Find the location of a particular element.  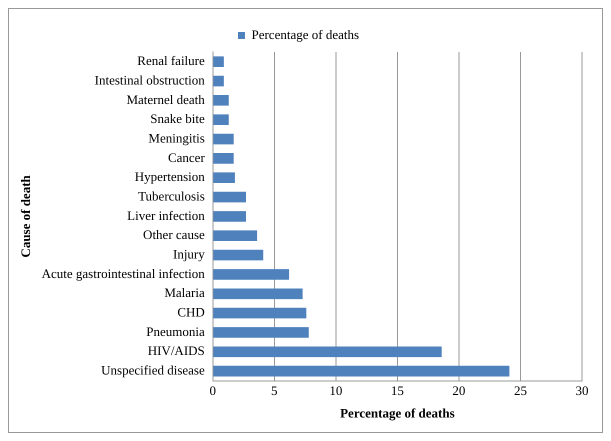

y-tick-label: Other cause is located at coordinates (174, 234).